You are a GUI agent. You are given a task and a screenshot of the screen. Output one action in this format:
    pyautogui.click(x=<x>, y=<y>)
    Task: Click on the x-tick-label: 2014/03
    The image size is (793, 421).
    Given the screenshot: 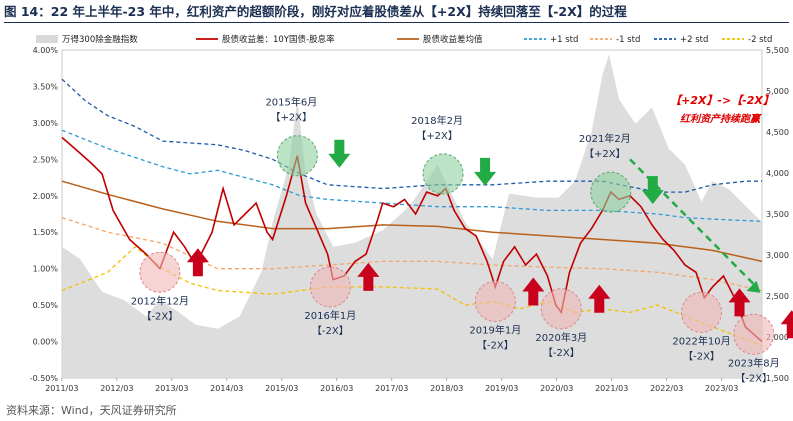 What is the action you would take?
    pyautogui.click(x=226, y=388)
    